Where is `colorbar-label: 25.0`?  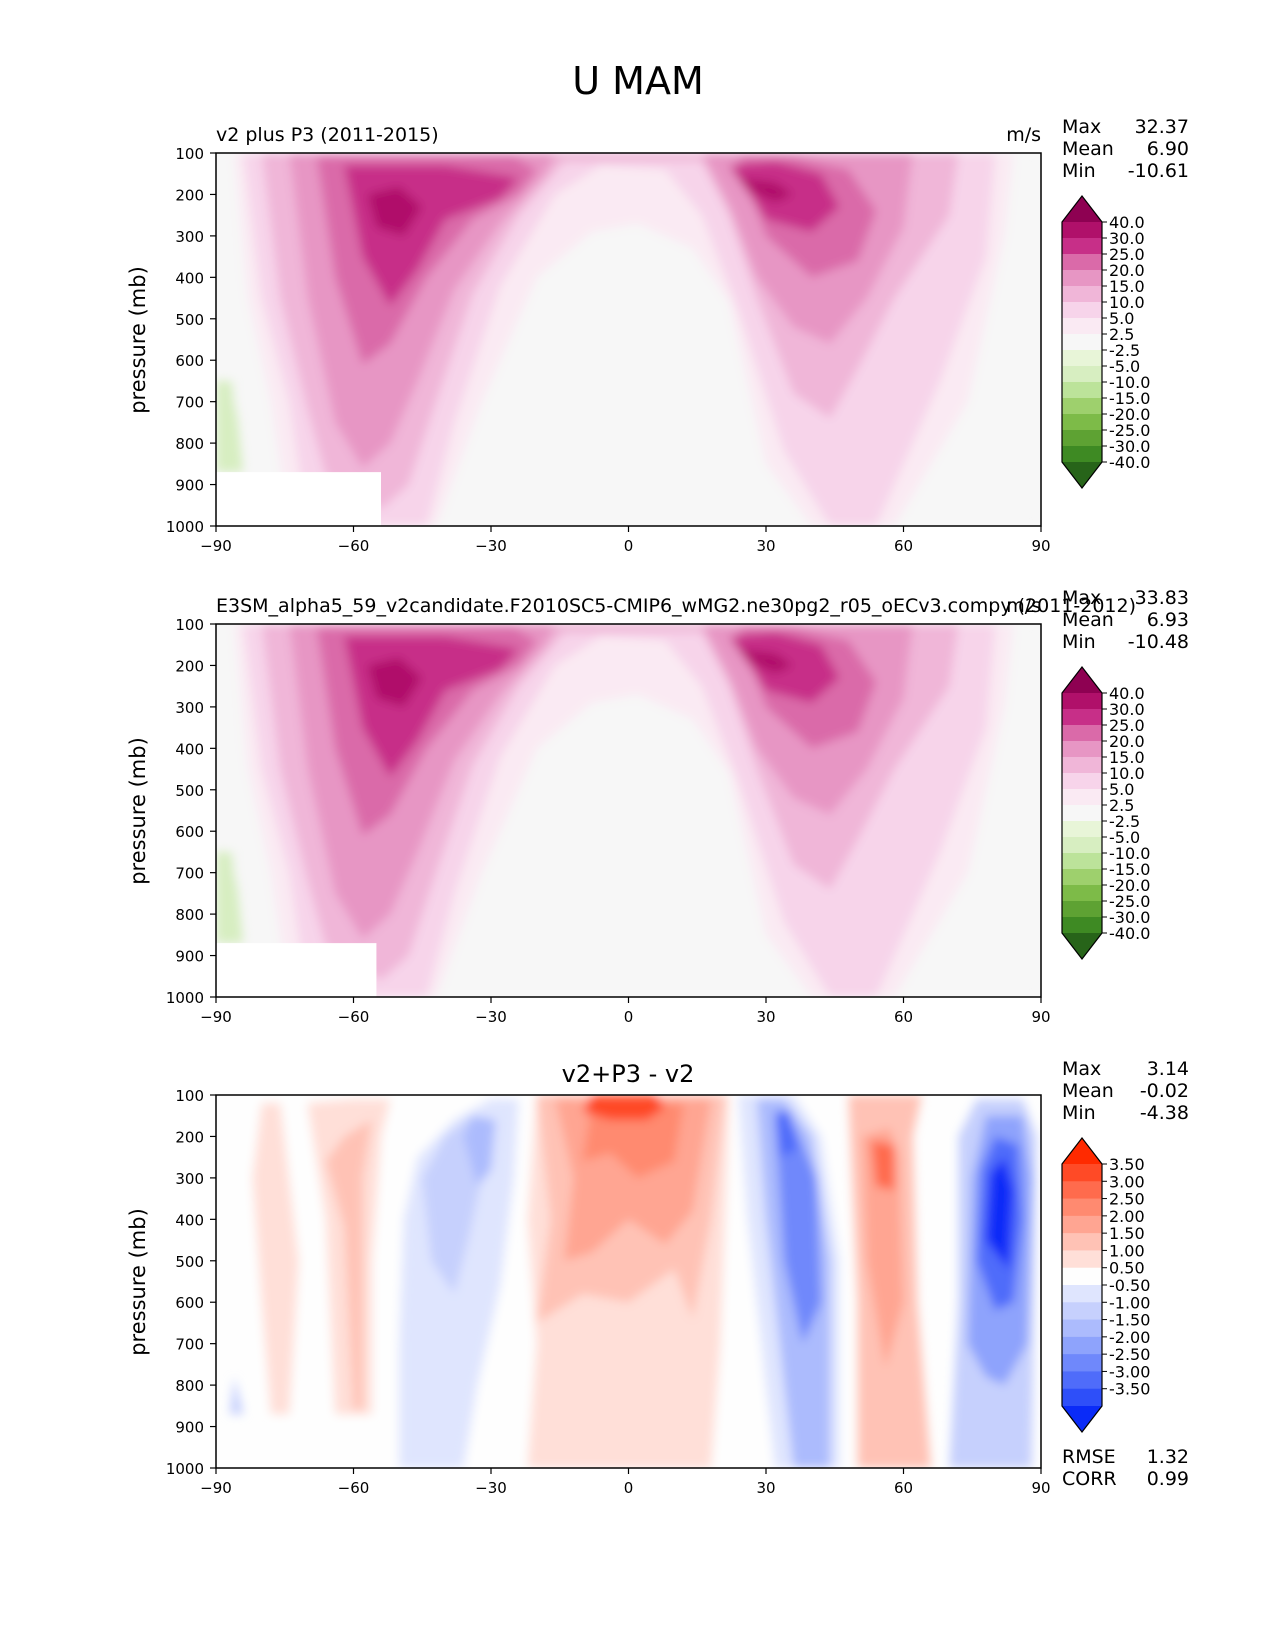 colorbar-label: 25.0 is located at coordinates (1127, 725).